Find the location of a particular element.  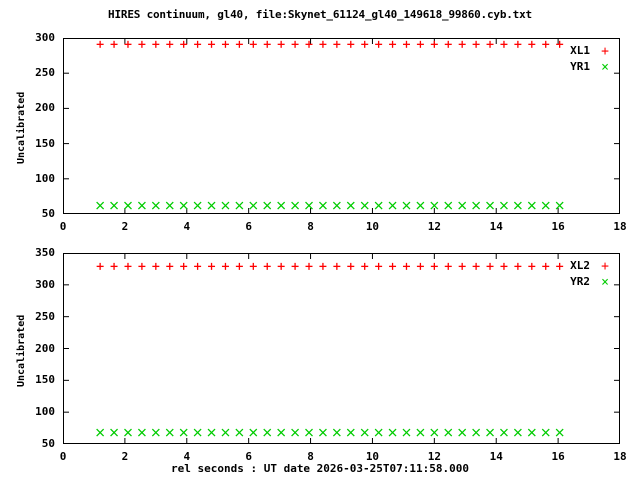

legend-symbol-yr2: × is located at coordinates (605, 282).